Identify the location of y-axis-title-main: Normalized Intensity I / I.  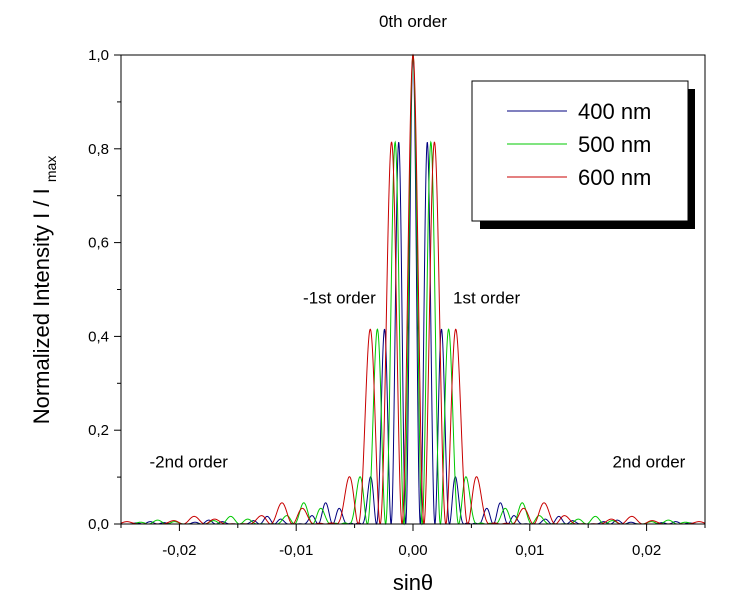
(41, 306).